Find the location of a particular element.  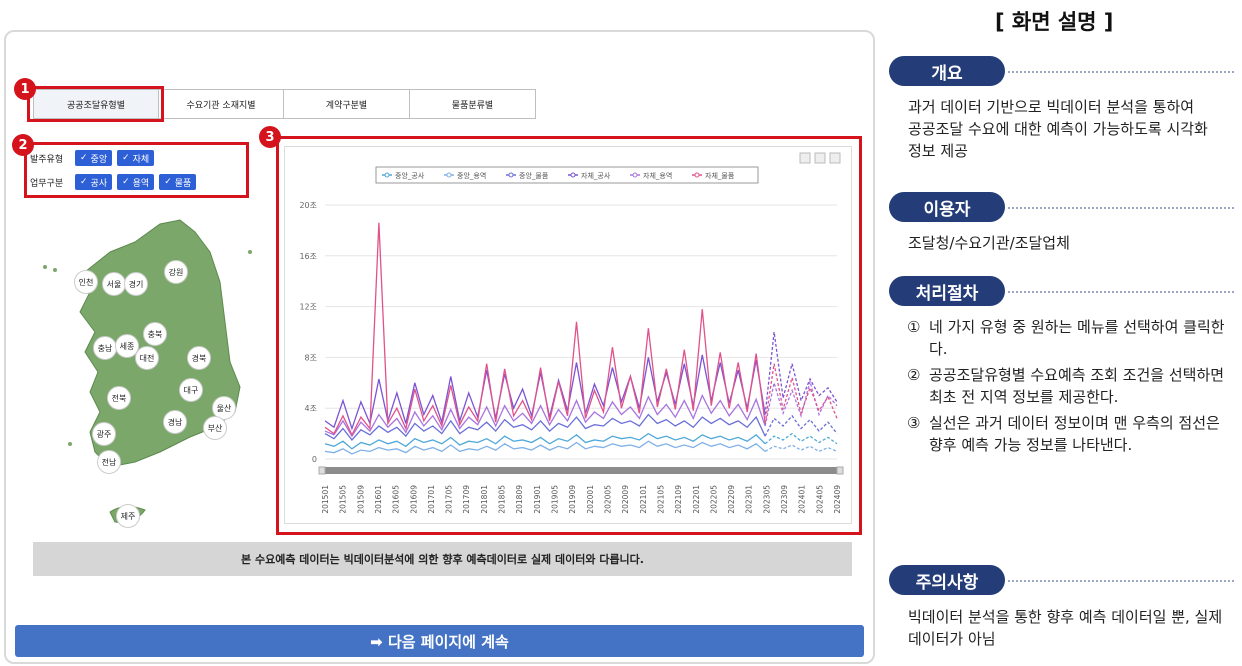

x-tick-label: 202009 is located at coordinates (625, 499).